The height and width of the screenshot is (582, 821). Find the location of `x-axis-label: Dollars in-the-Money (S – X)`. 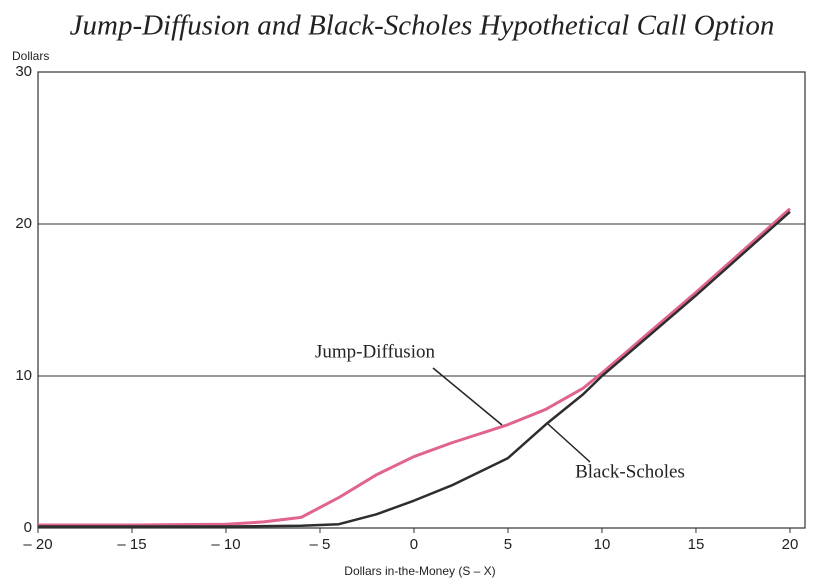

x-axis-label: Dollars in-the-Money (S – X) is located at coordinates (419, 571).